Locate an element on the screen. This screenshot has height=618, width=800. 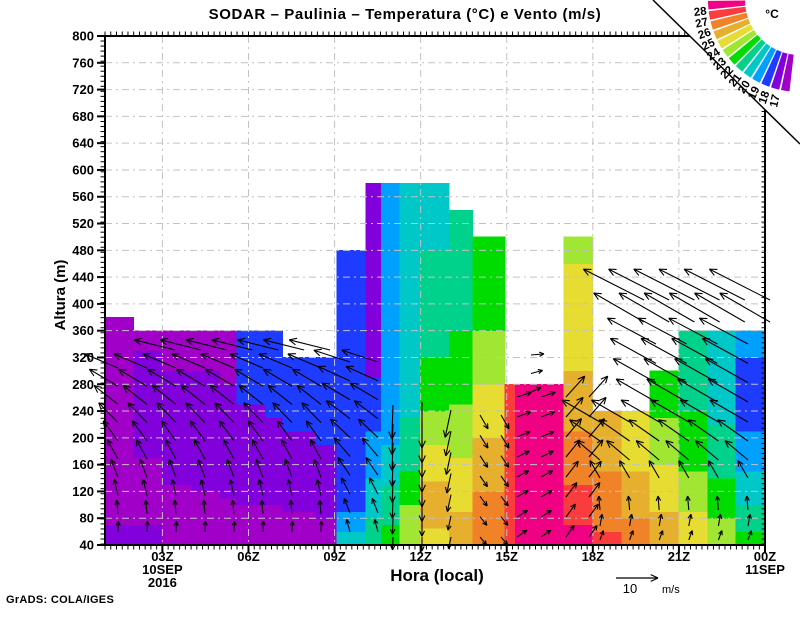
svg-text: 18Z is located at coordinates (593, 556).